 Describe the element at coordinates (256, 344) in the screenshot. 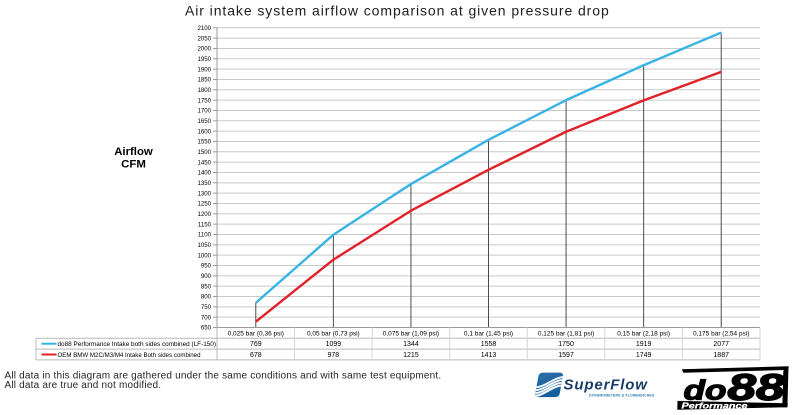

I see `svg-text: 769` at that location.